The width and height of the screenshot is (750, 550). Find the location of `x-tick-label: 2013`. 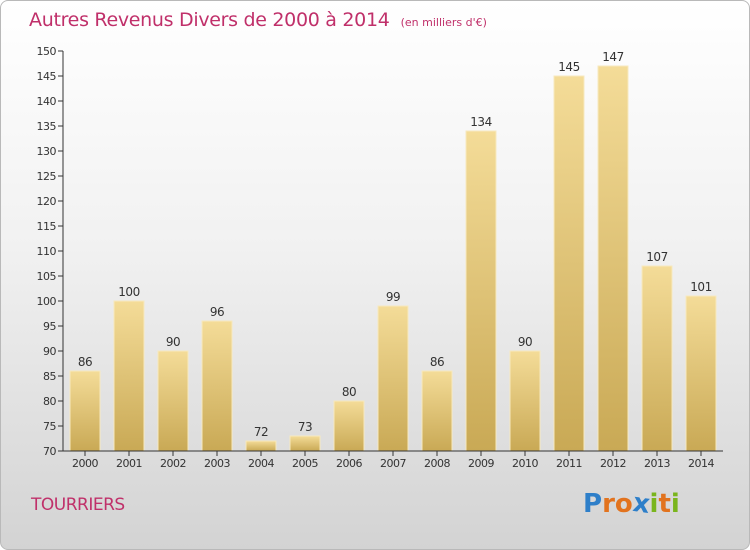

x-tick-label: 2013 is located at coordinates (657, 463).